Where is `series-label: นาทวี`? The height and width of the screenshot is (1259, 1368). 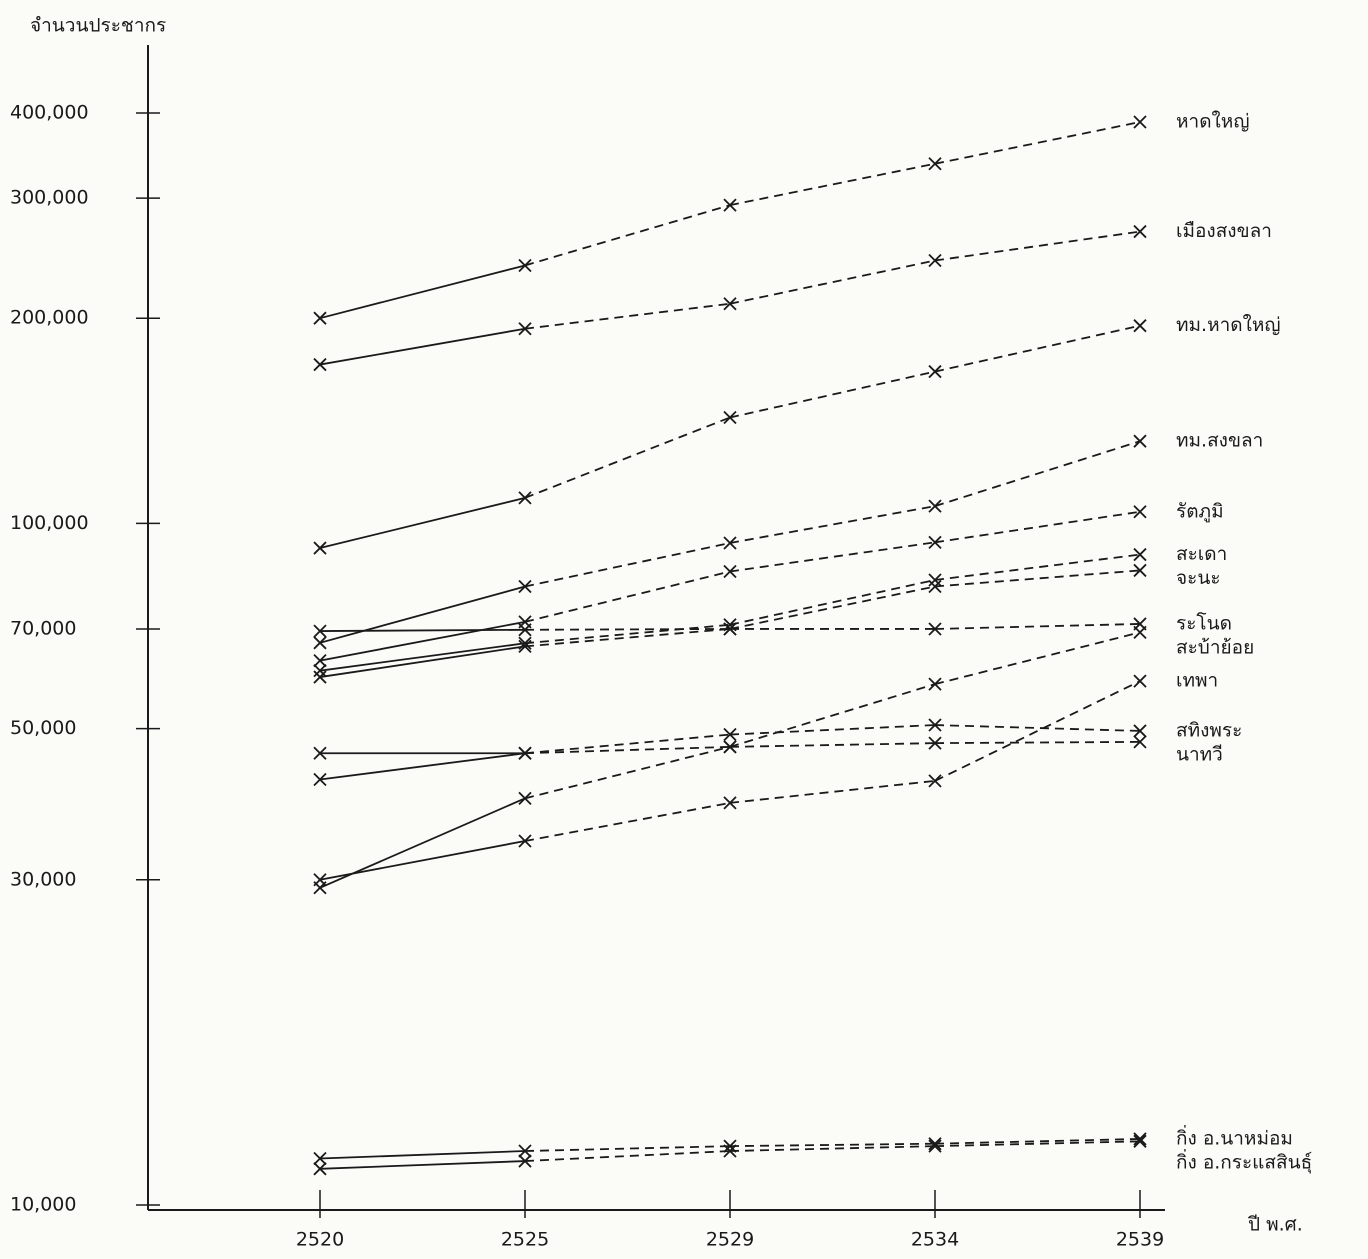 series-label: นาทวี is located at coordinates (1199, 754).